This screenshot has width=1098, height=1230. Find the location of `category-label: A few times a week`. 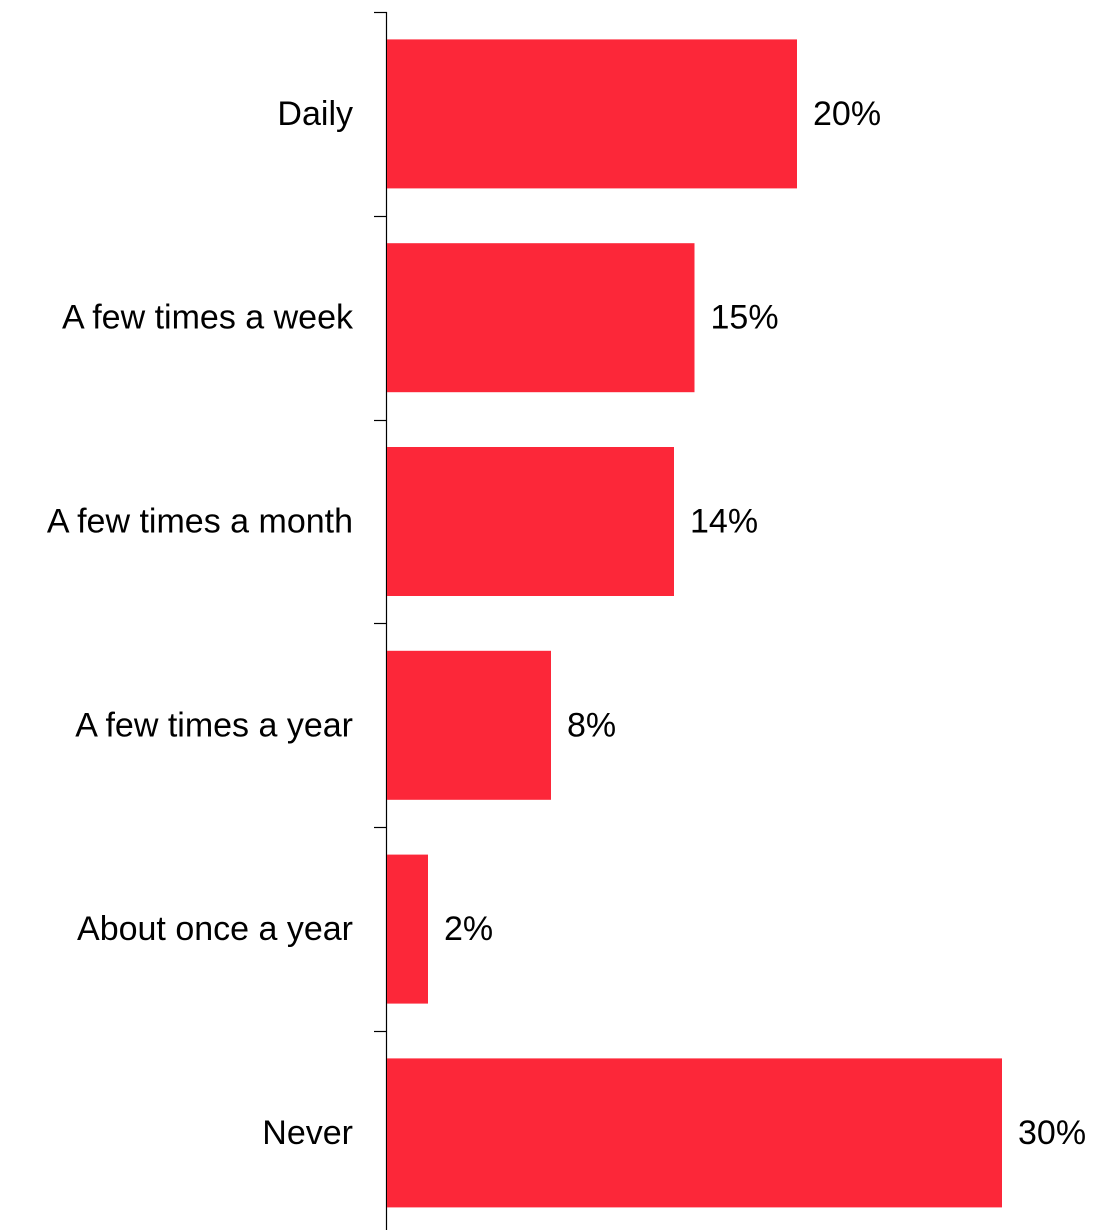

category-label: A few times a week is located at coordinates (208, 318).